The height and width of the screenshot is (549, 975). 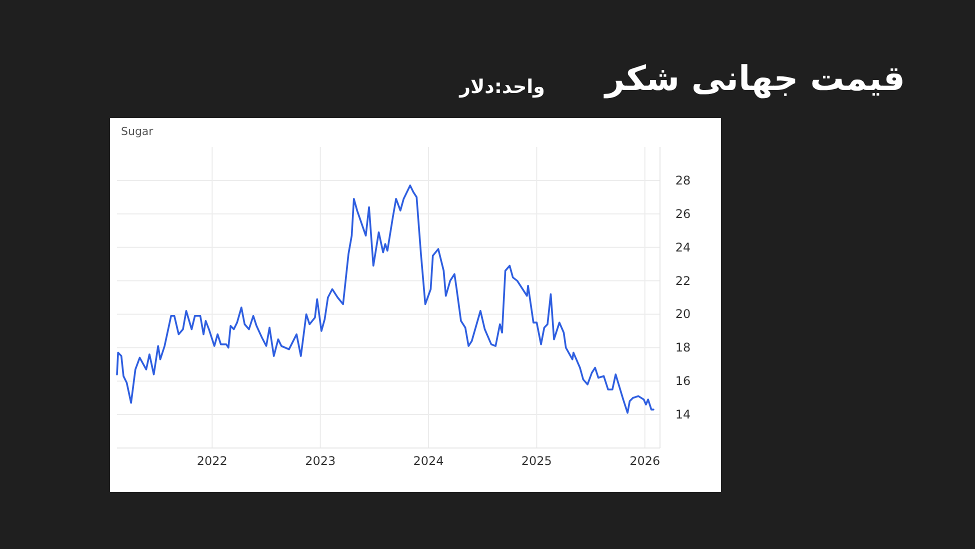 I want to click on x-tick-label: 2026, so click(x=645, y=461).